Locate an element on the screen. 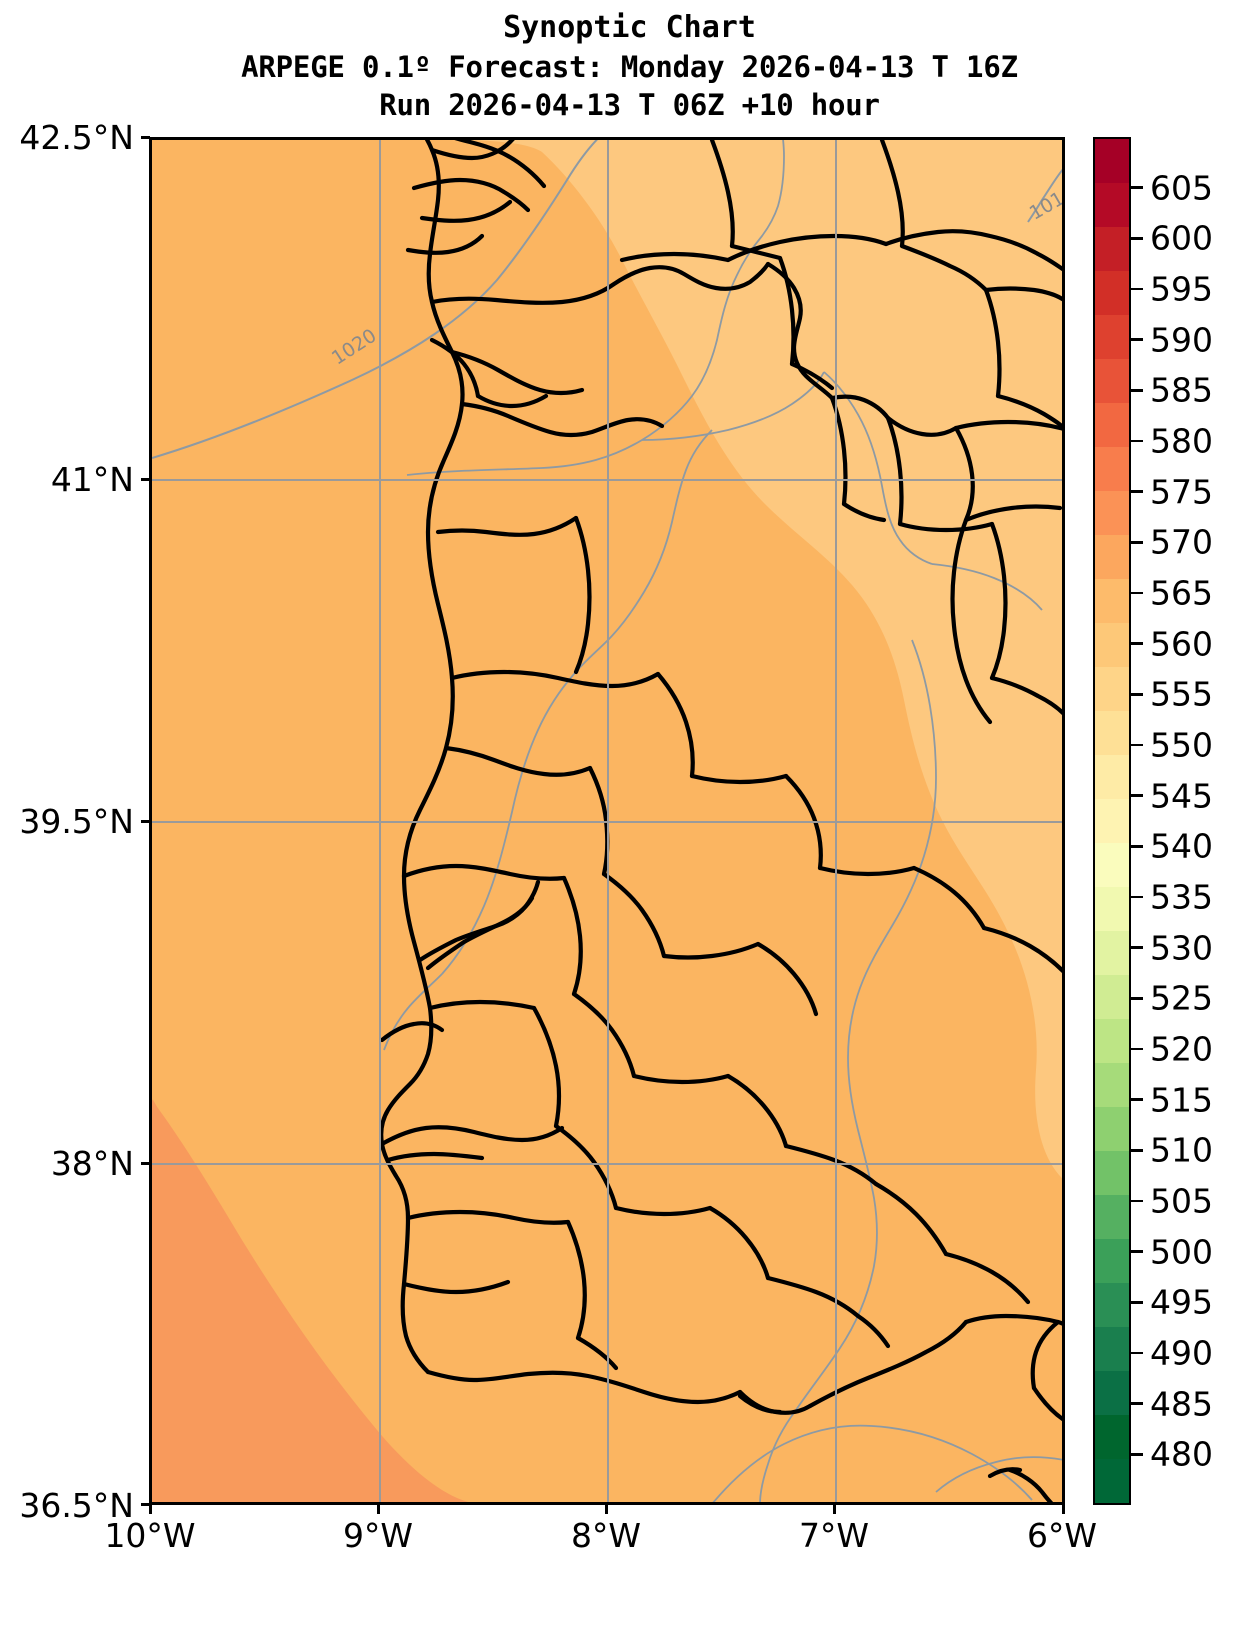  colorbar-tick-label: 555 is located at coordinates (1181, 694).